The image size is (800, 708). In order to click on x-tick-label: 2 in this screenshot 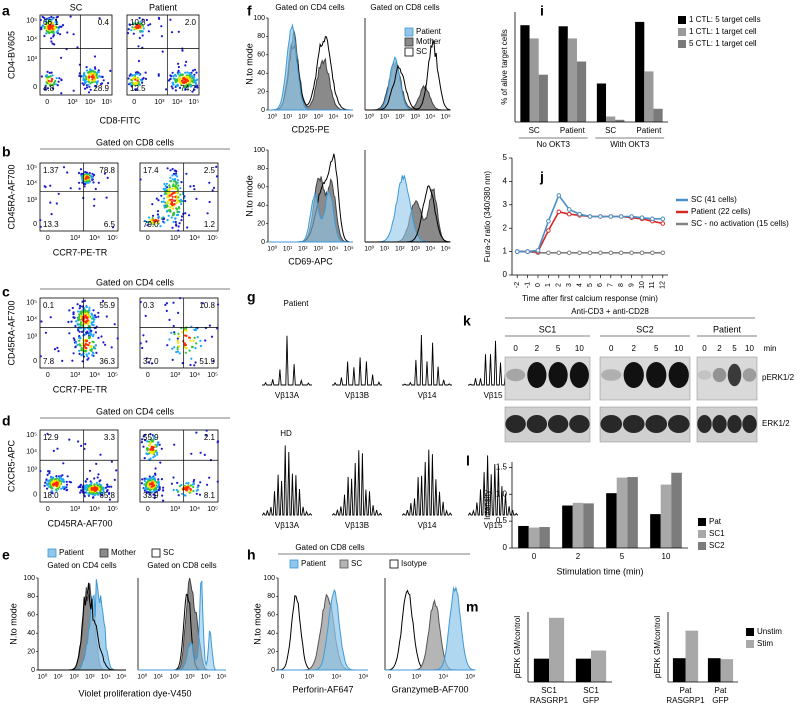, I will do `click(559, 285)`.